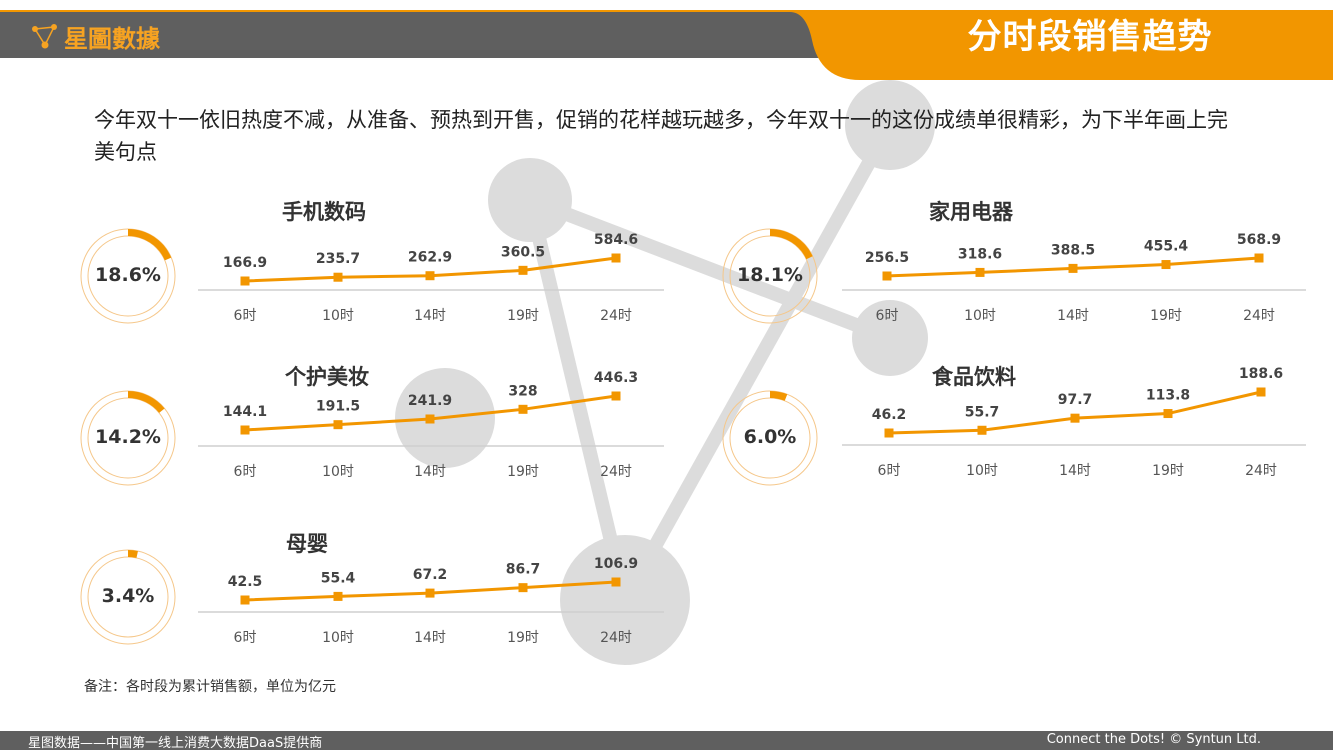  I want to click on chart-title: 个护美妆, so click(327, 377).